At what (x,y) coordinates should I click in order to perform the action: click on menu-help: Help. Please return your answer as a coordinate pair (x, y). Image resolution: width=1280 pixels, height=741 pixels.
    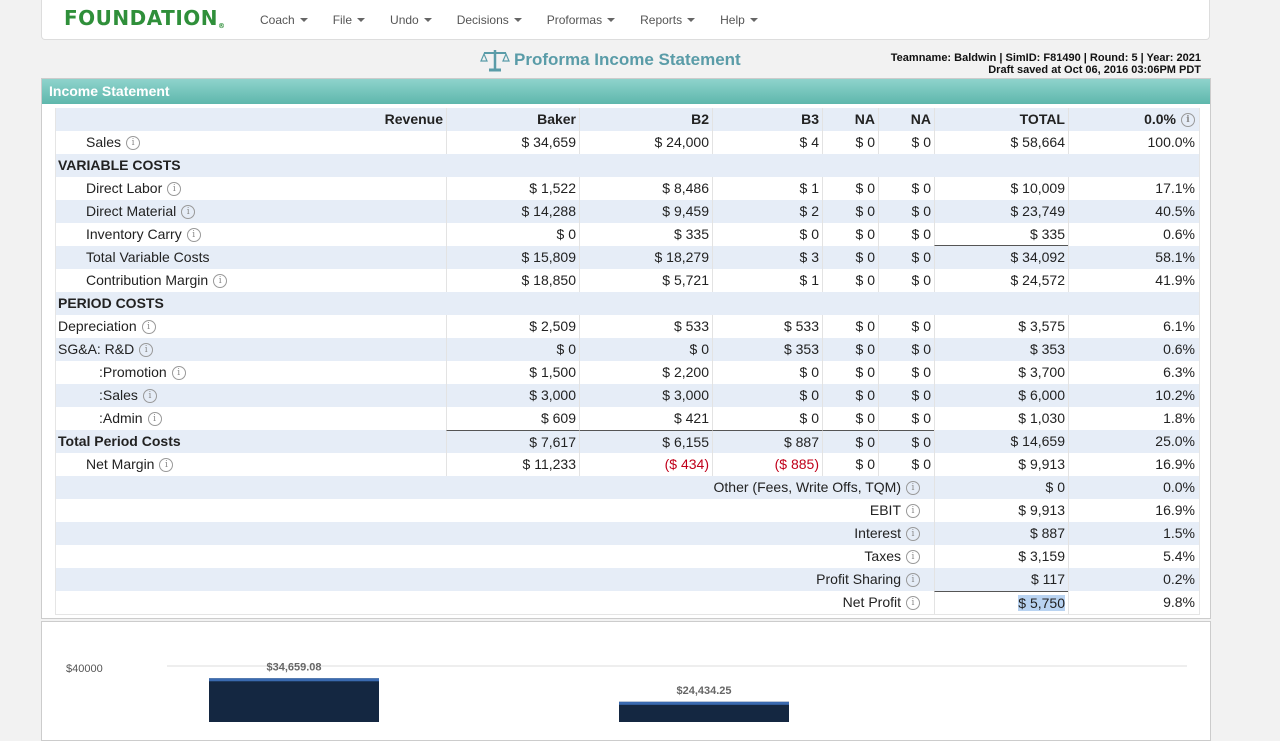
    Looking at the image, I should click on (739, 20).